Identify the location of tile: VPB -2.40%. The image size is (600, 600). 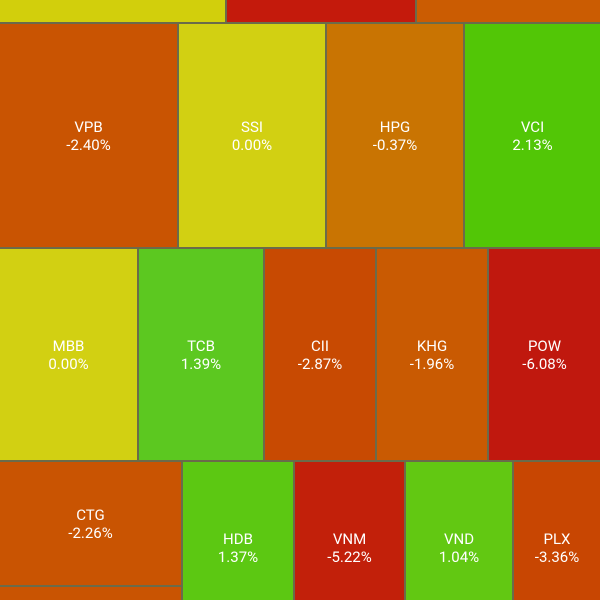
(88, 135).